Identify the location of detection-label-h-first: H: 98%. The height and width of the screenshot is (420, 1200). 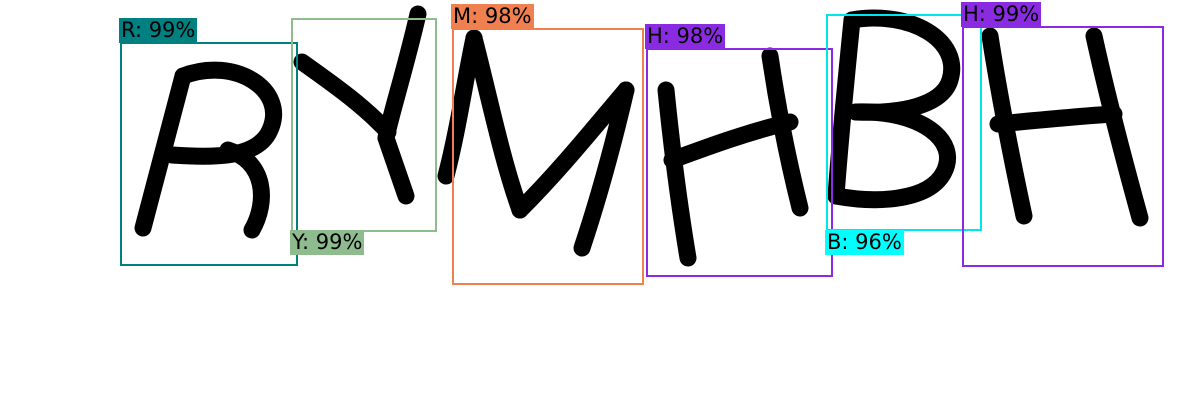
(685, 36).